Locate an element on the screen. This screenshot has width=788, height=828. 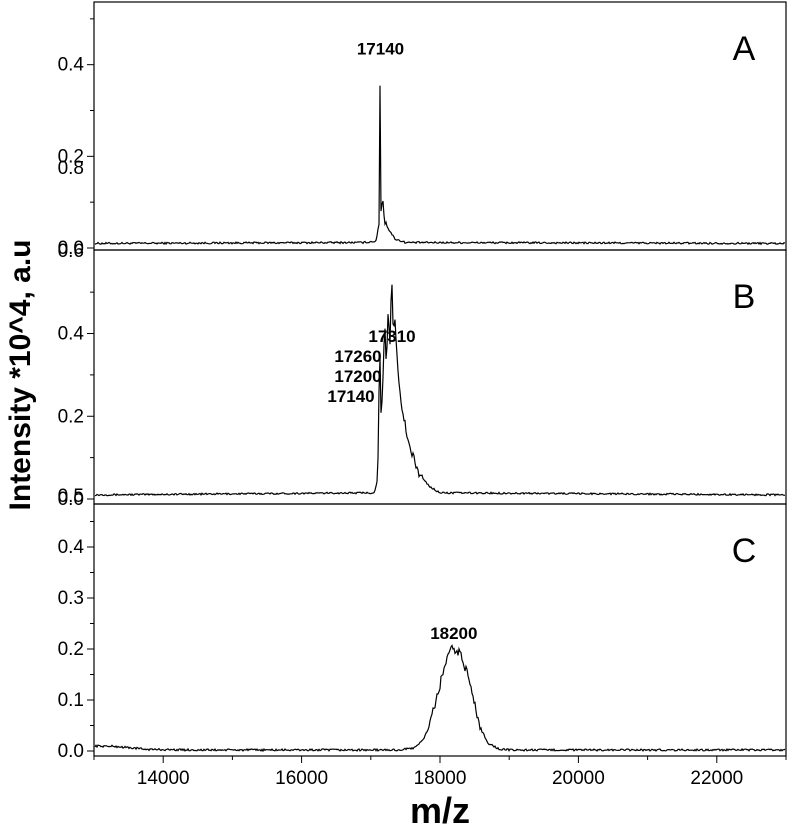
y-tick-label: 0.8 is located at coordinates (71, 168).